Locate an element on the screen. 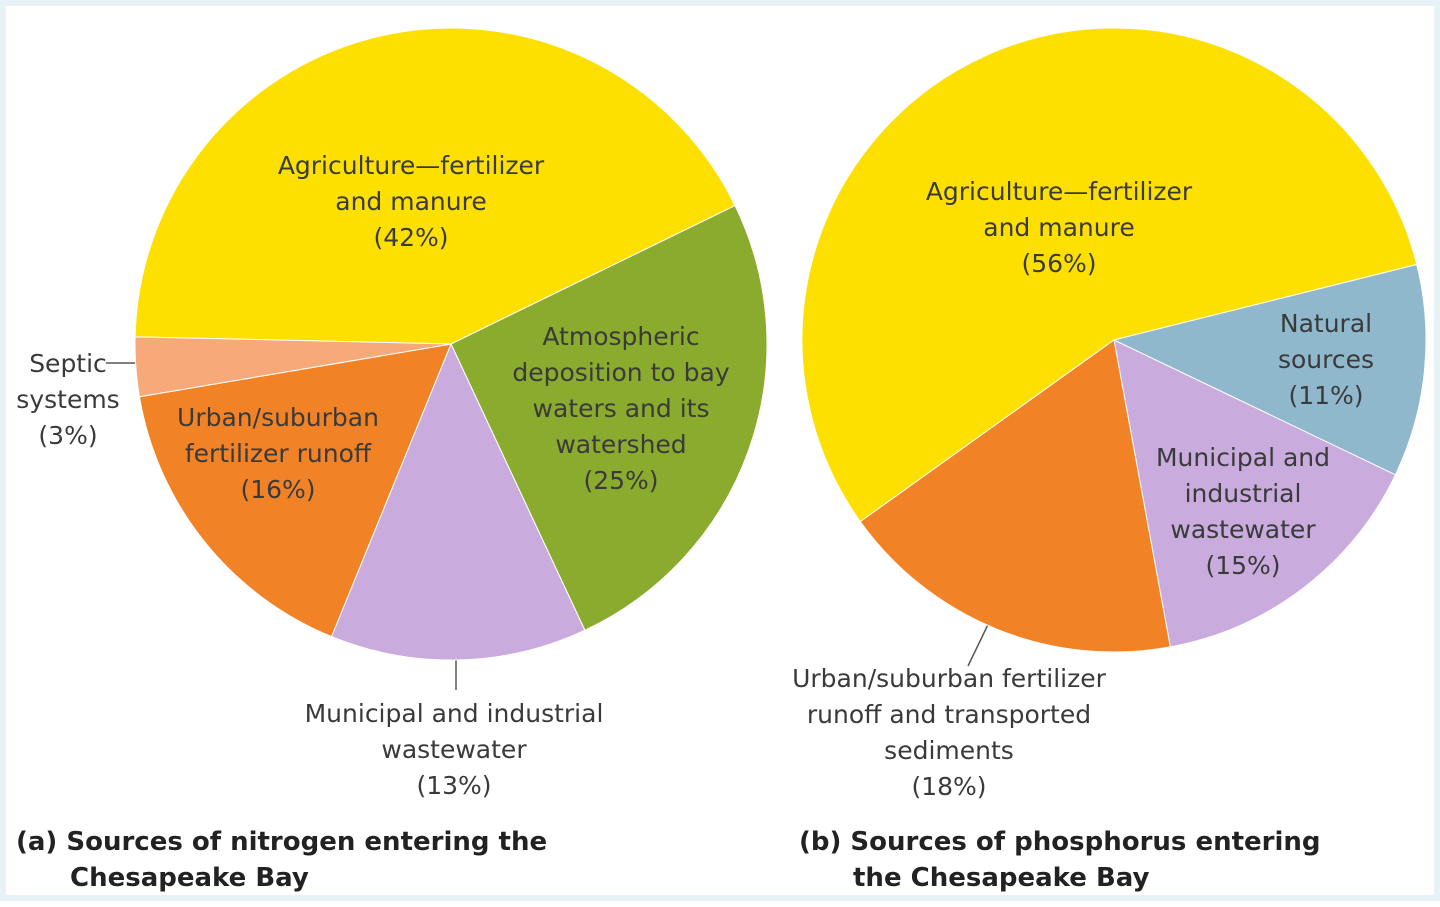 Image resolution: width=1440 pixels, height=907 pixels. value-label: (11%) is located at coordinates (1326, 395).